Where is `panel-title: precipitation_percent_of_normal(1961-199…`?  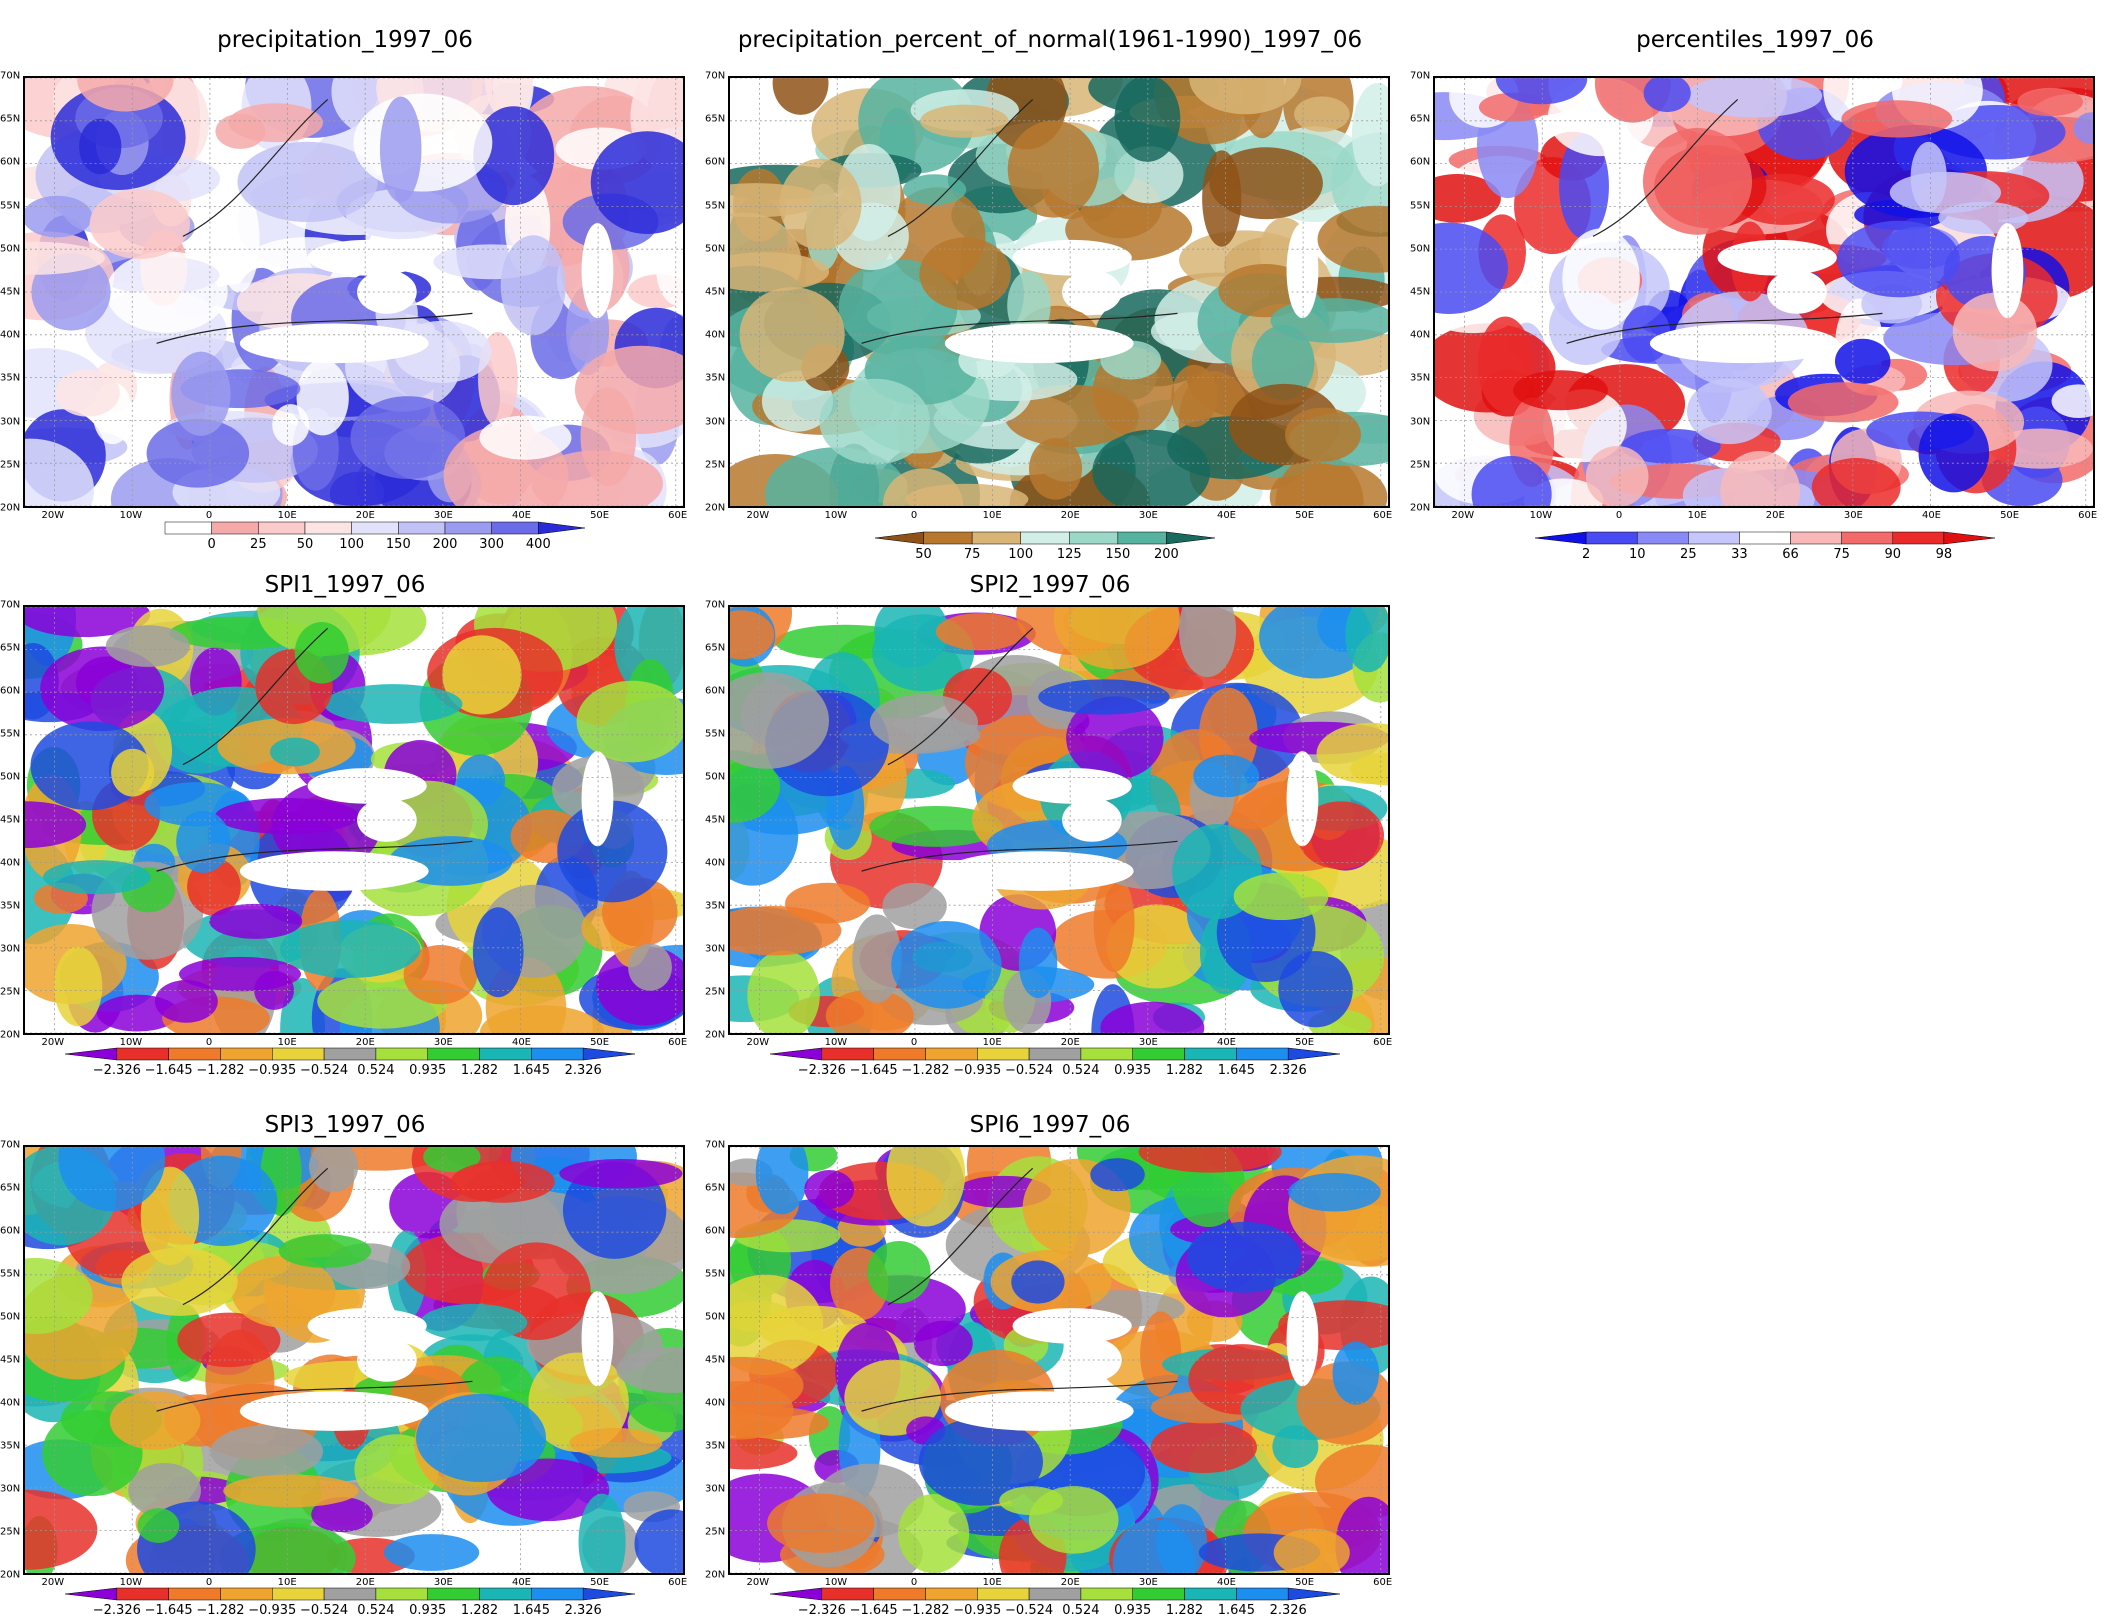
panel-title: precipitation_percent_of_normal(1961-199… is located at coordinates (1050, 40).